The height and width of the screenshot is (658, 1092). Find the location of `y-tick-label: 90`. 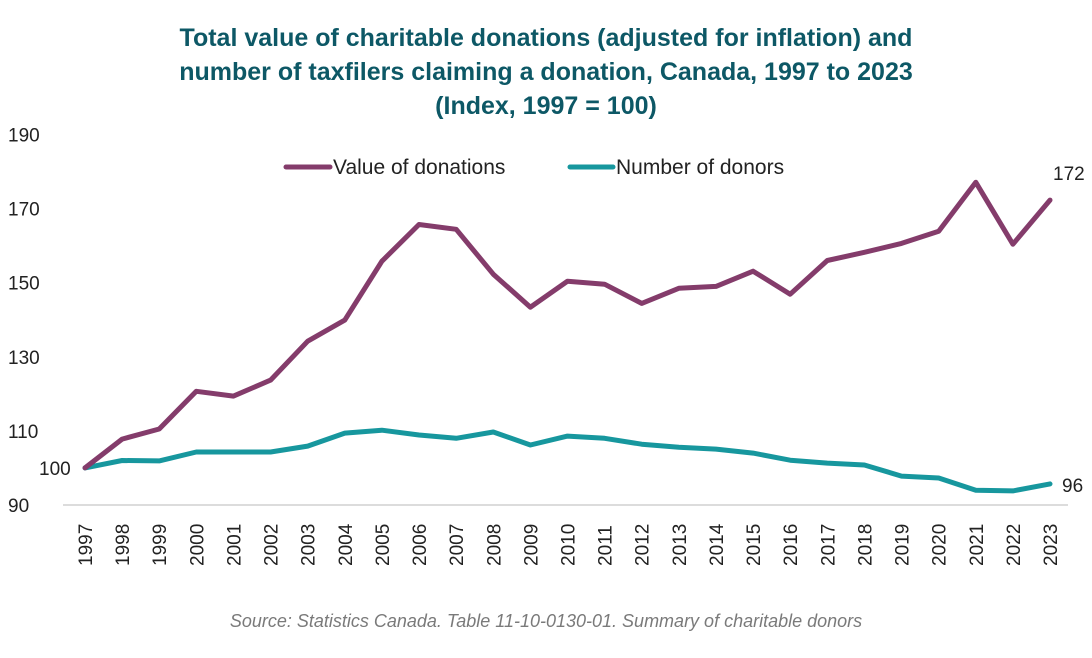

y-tick-label: 90 is located at coordinates (18, 506).